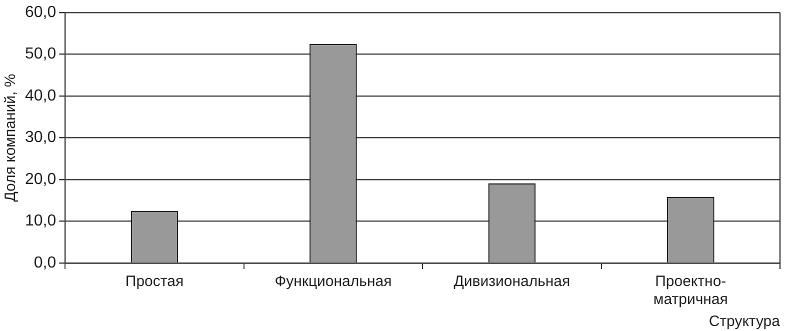 This screenshot has height=331, width=790. Describe the element at coordinates (45, 263) in the screenshot. I see `y-tick-label: 0,0` at that location.